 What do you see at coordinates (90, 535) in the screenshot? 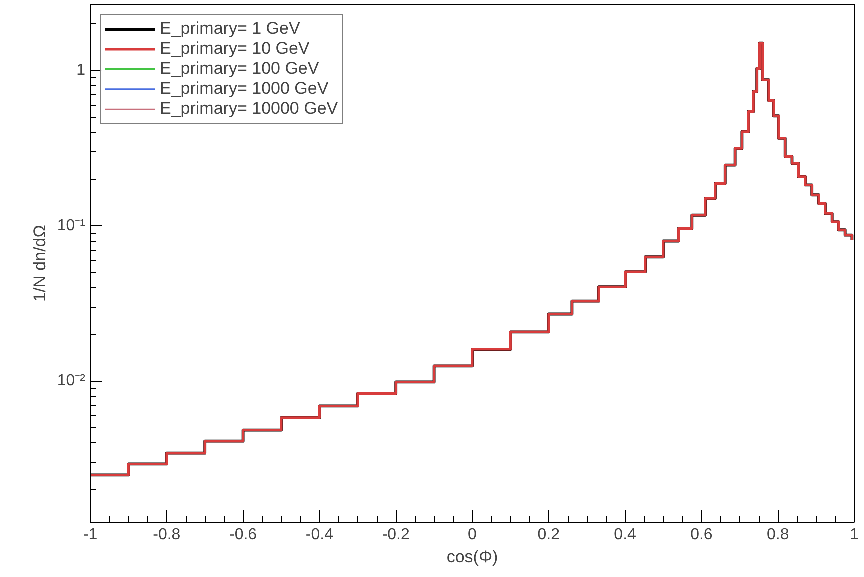
I see `x-tick-label: -1` at bounding box center [90, 535].